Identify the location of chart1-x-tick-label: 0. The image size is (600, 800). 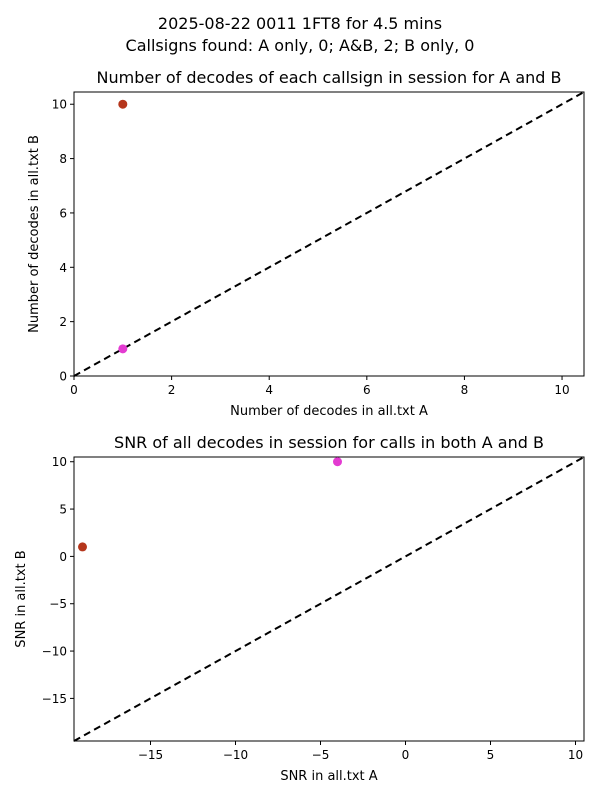
(74, 390).